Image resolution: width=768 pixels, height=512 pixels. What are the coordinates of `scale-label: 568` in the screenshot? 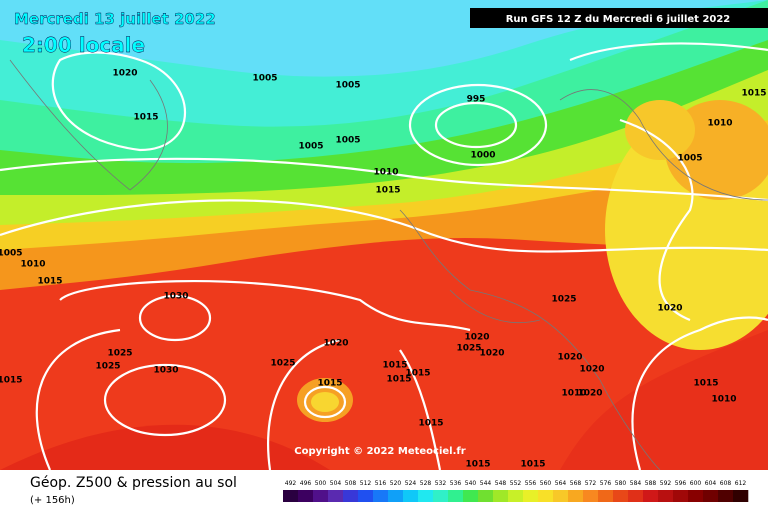 It's located at (576, 483).